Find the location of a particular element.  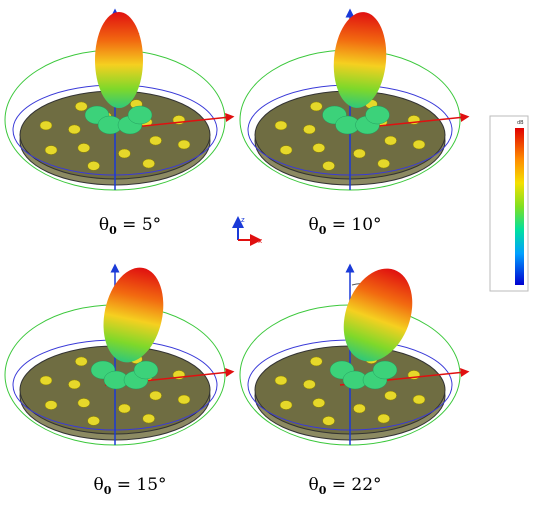

caption-rest: = 10° is located at coordinates (353, 225).